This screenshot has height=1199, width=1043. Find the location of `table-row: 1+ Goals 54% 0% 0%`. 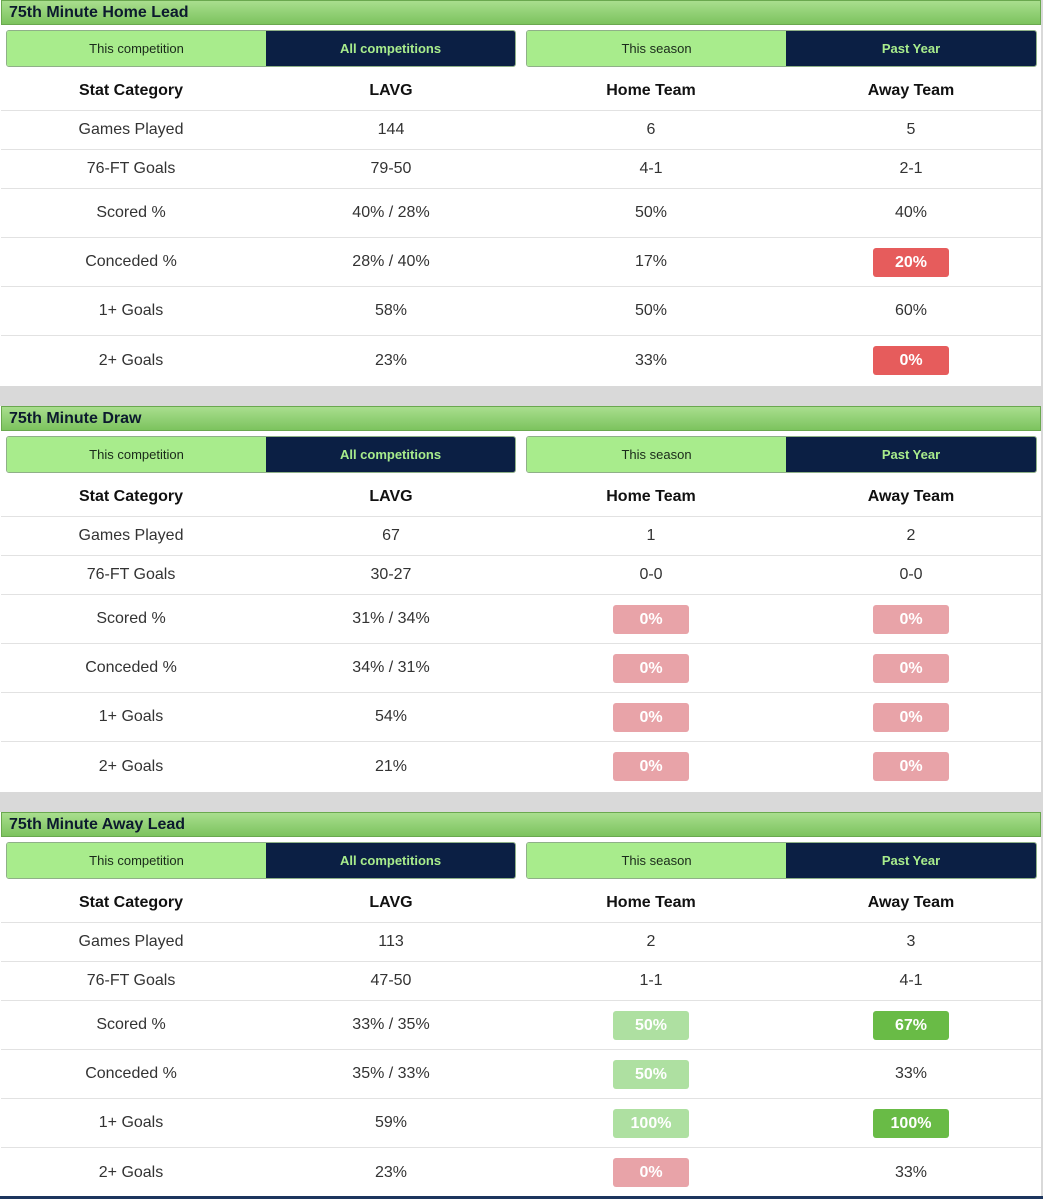

table-row: 1+ Goals 54% 0% 0% is located at coordinates (521, 717).